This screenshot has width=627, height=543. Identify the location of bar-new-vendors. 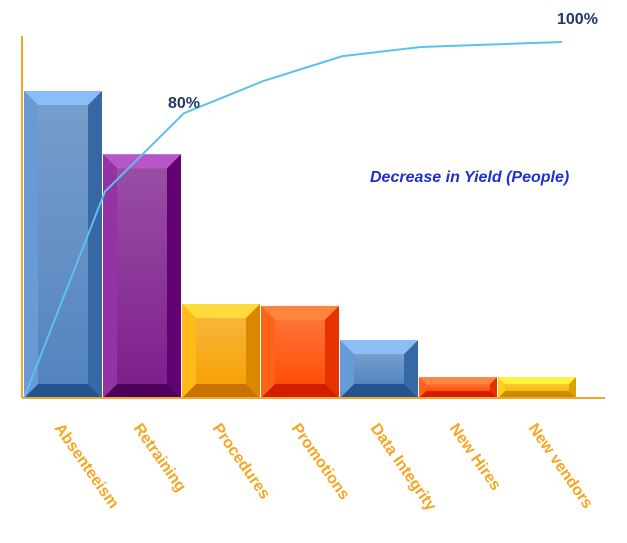
(537, 387).